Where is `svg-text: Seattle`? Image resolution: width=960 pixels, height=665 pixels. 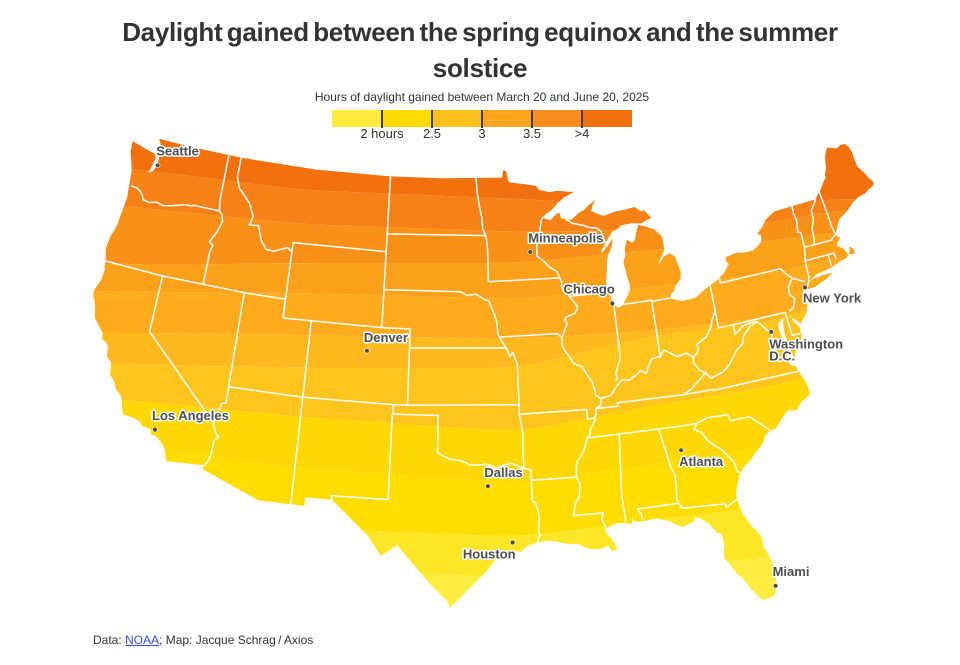
svg-text: Seattle is located at coordinates (177, 150).